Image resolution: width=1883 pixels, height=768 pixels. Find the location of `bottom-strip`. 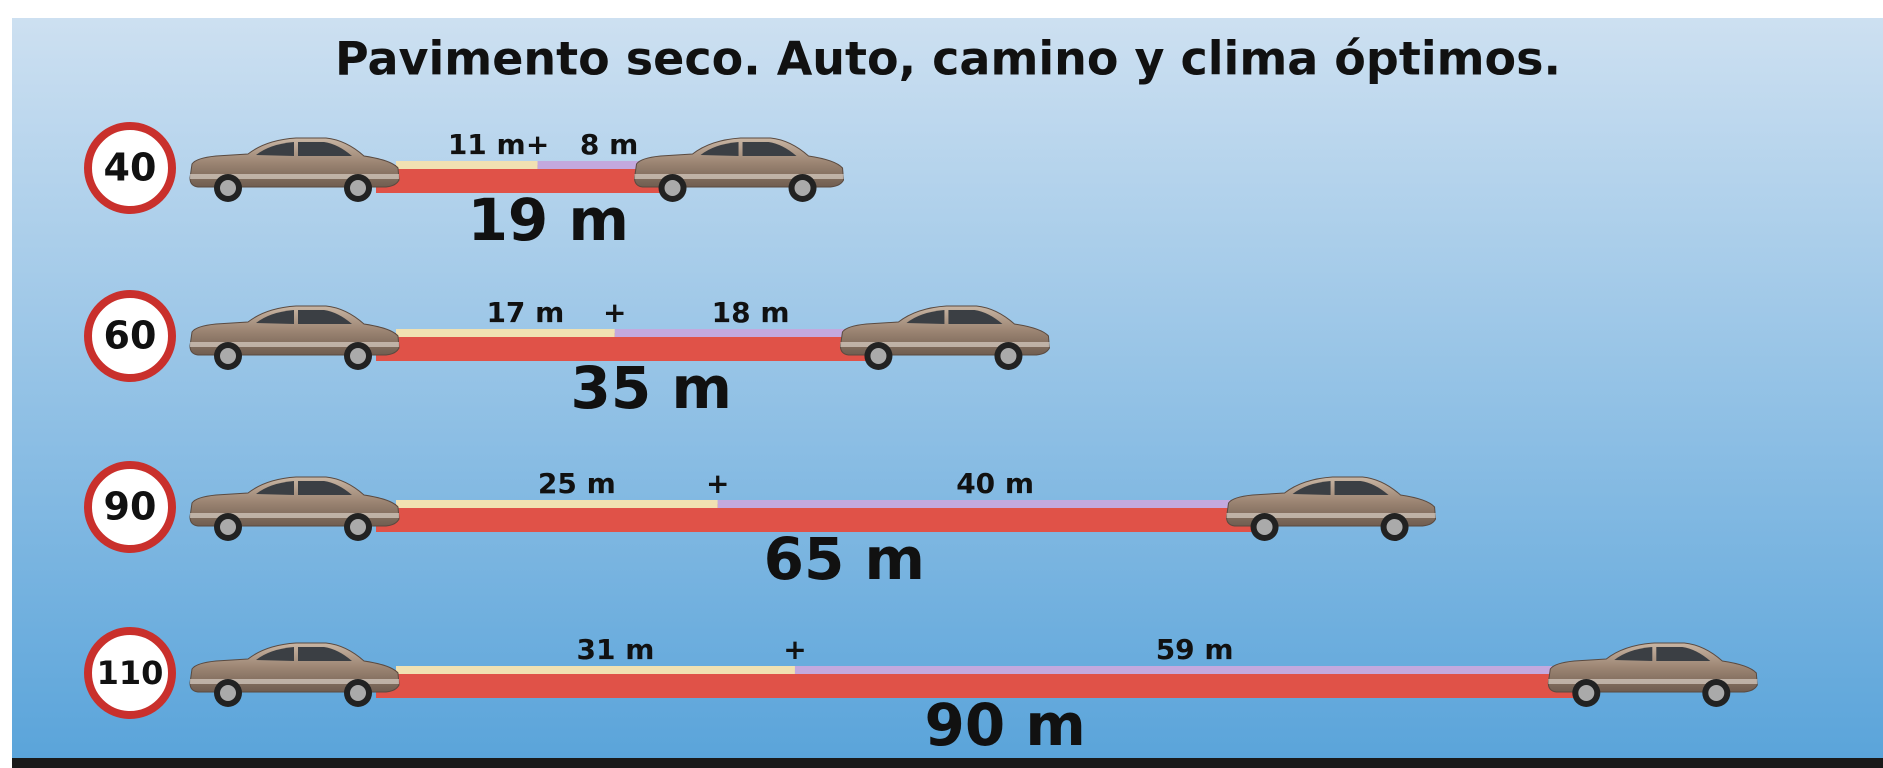

bottom-strip is located at coordinates (947, 763).